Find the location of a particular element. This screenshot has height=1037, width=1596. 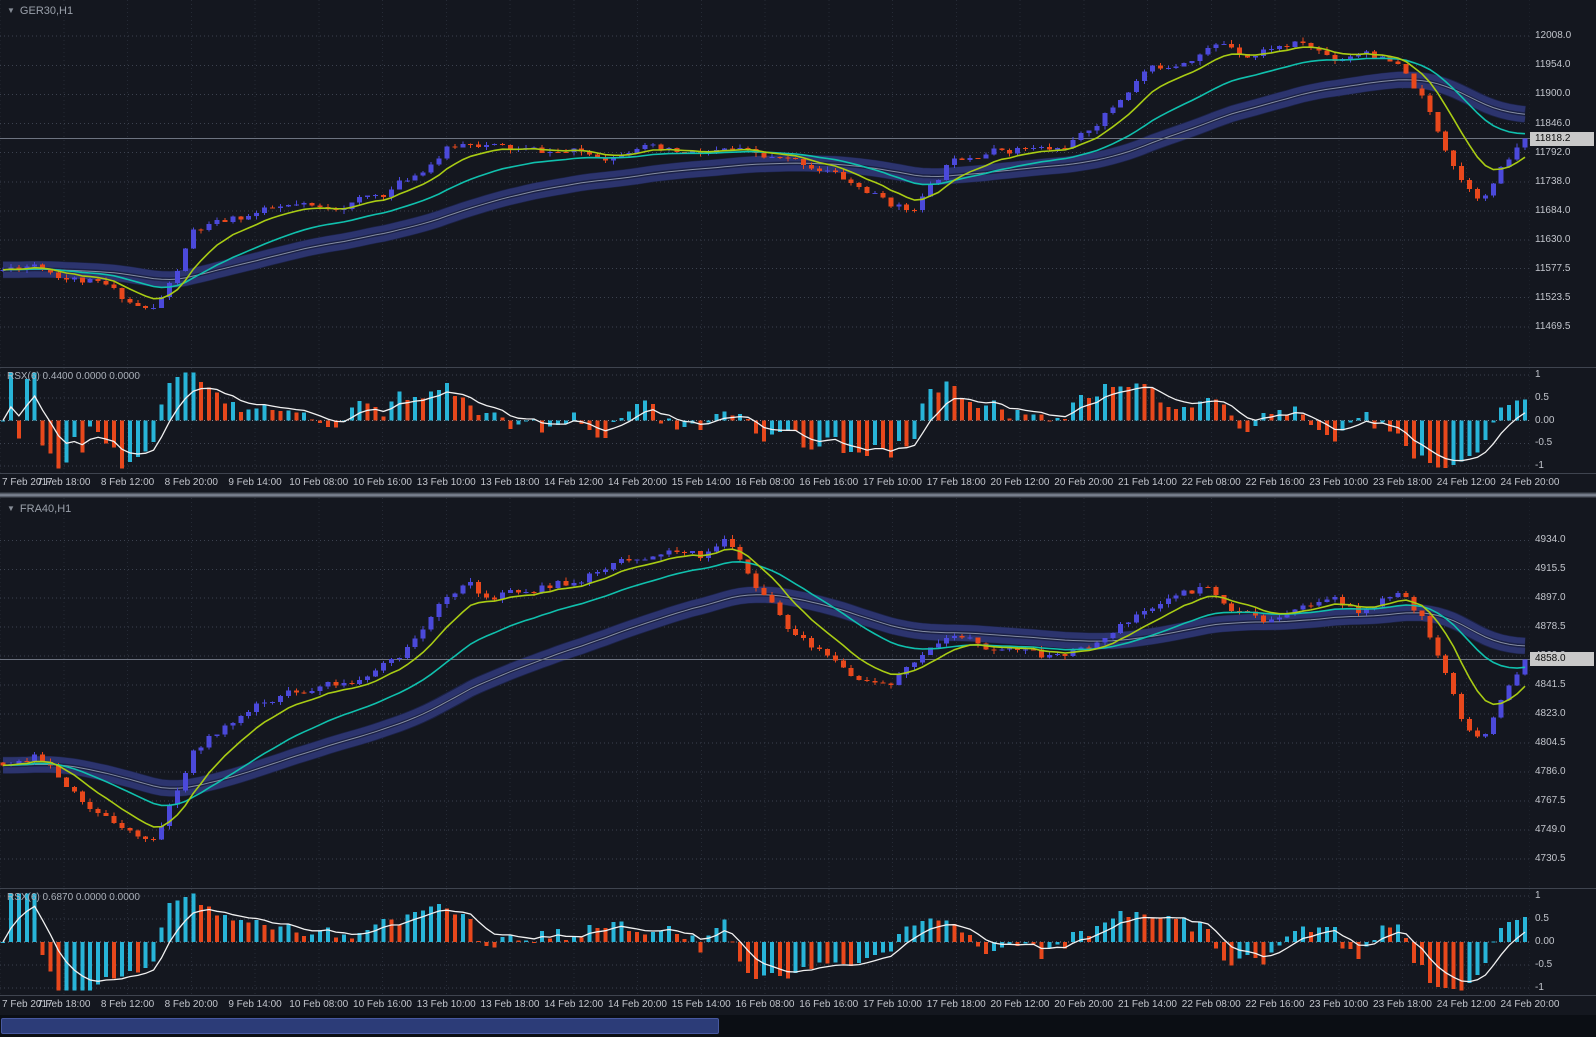

price-tick-label: 11630.0 is located at coordinates (1553, 240).